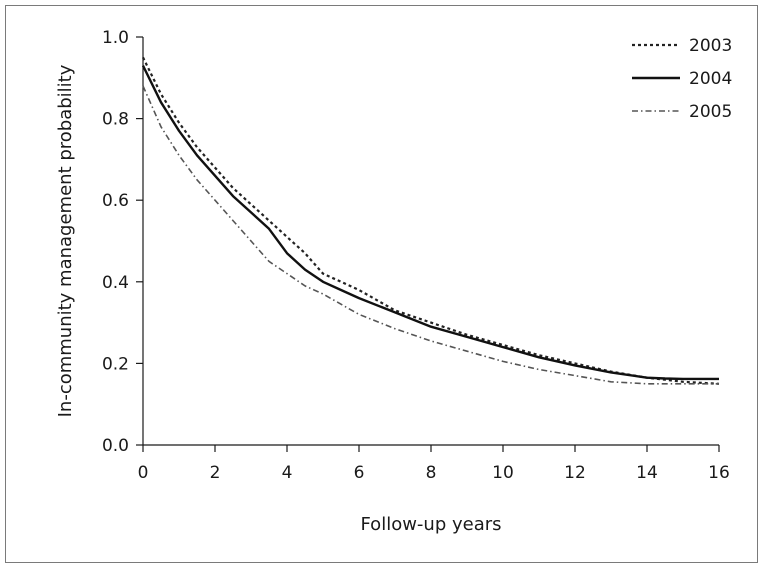  What do you see at coordinates (122, 242) in the screenshot?
I see `y-ticks: 0.0 0.2 0.4 0.6 0.8 1.0` at bounding box center [122, 242].